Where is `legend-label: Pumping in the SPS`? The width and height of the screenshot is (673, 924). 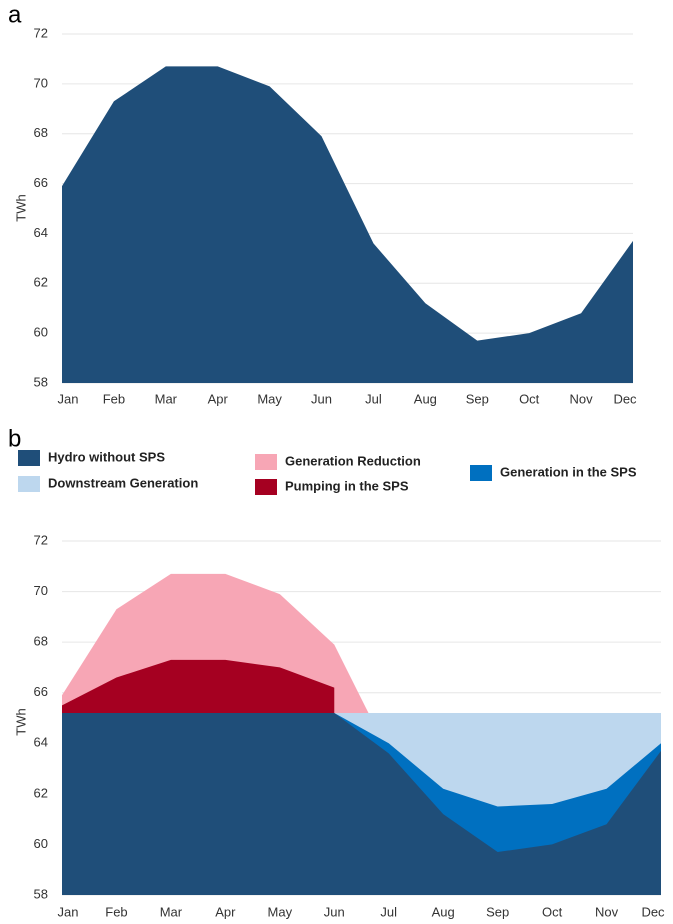 legend-label: Pumping in the SPS is located at coordinates (347, 485).